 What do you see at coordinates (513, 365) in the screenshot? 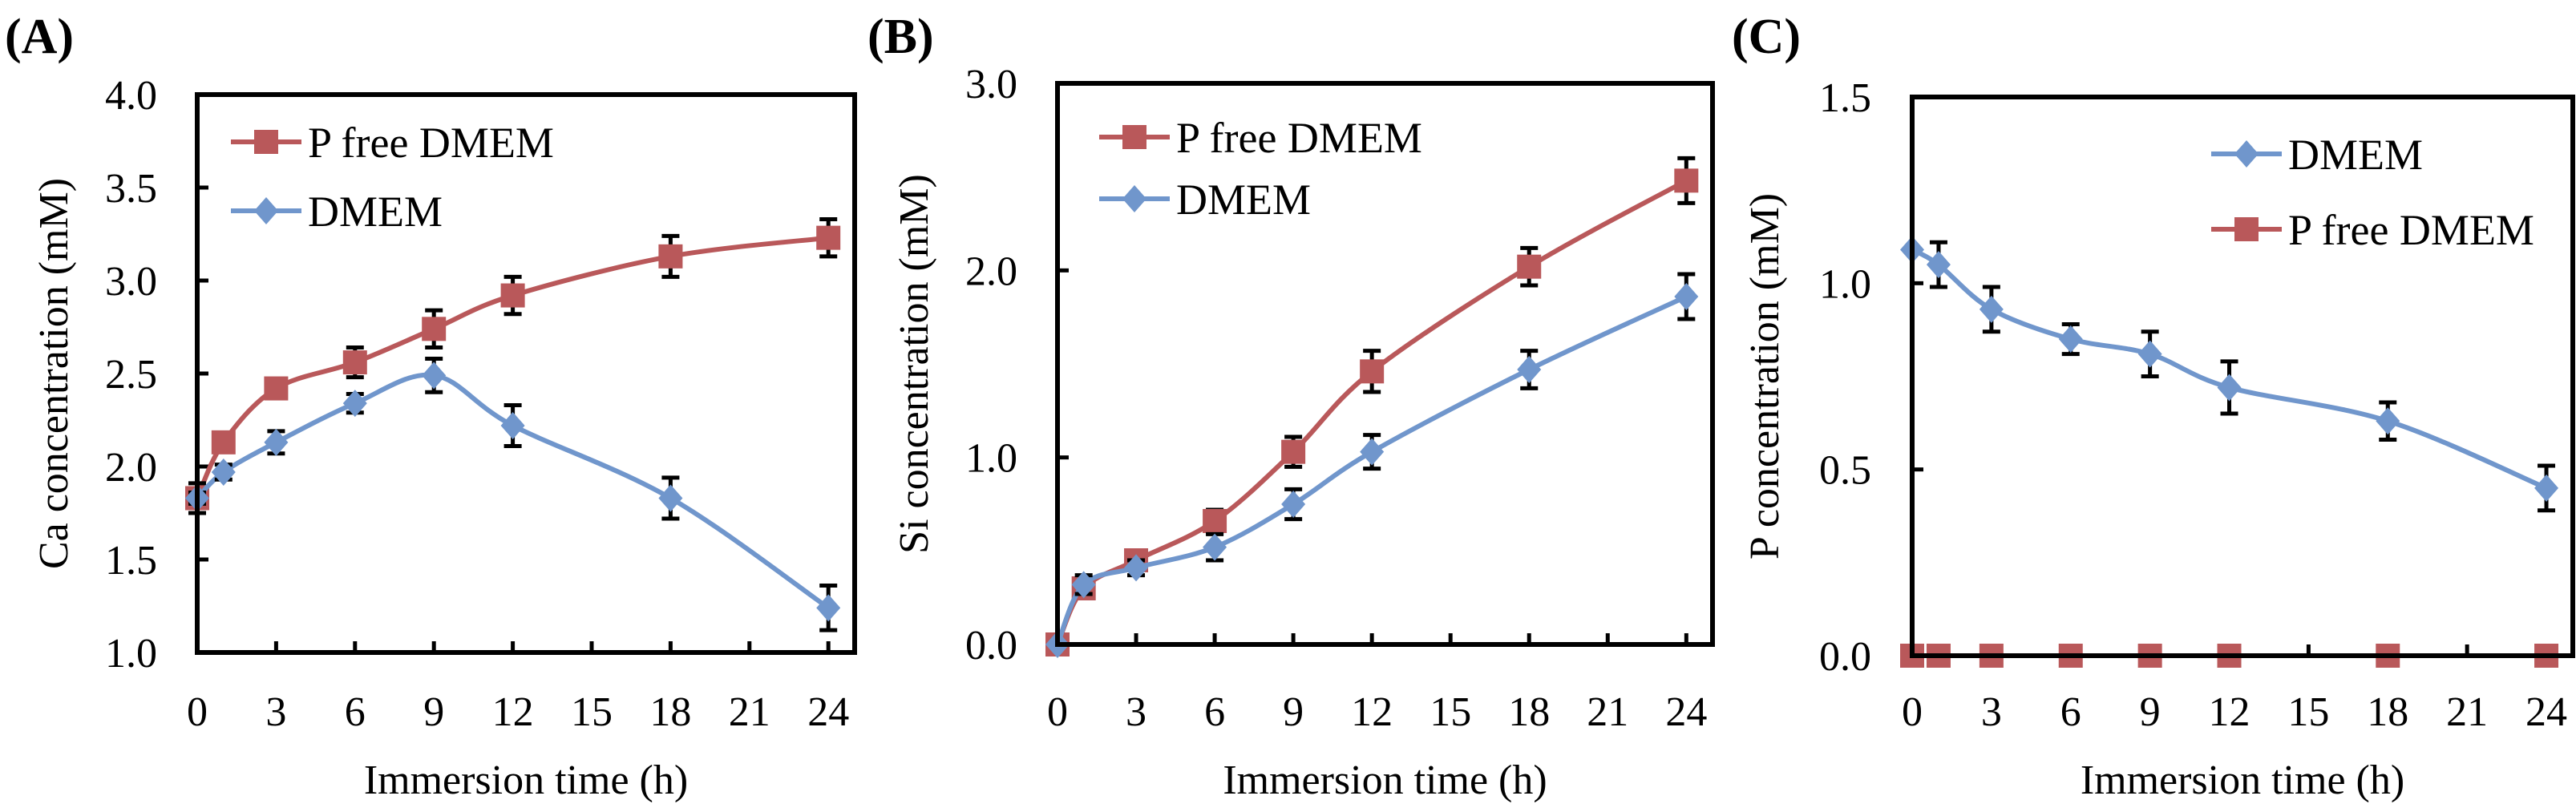
I see `series-p-free` at bounding box center [513, 365].